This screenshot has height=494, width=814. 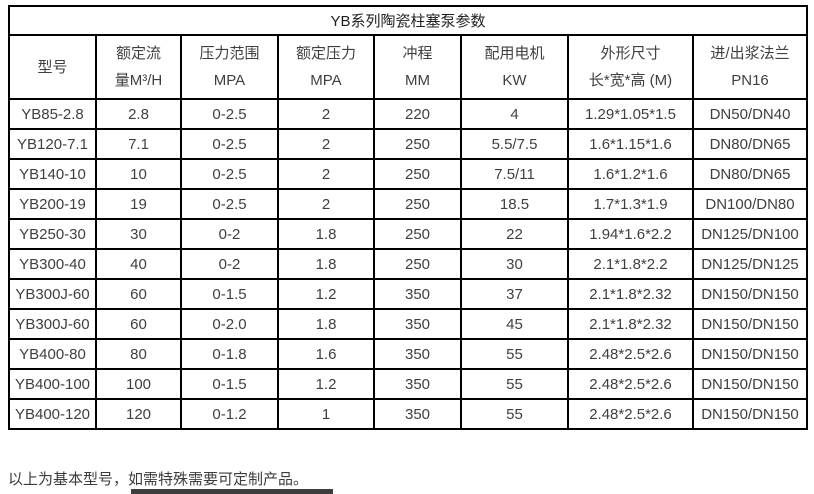 I want to click on cell-dimensions: 1.6*1.2*1.6, so click(x=630, y=174).